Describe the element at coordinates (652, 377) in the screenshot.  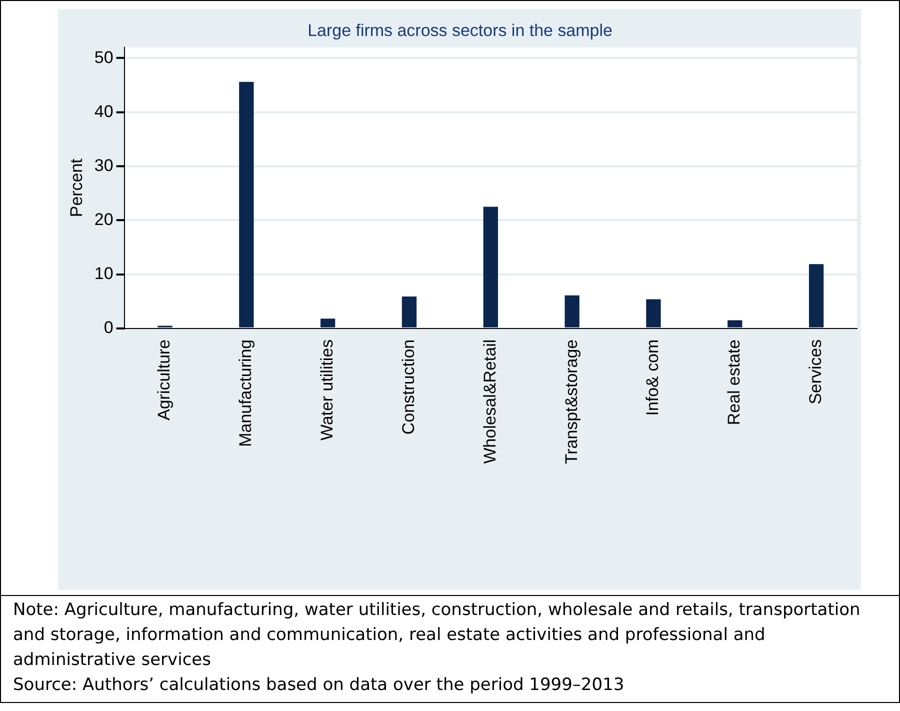
I see `x-tick-label: Info& com` at that location.